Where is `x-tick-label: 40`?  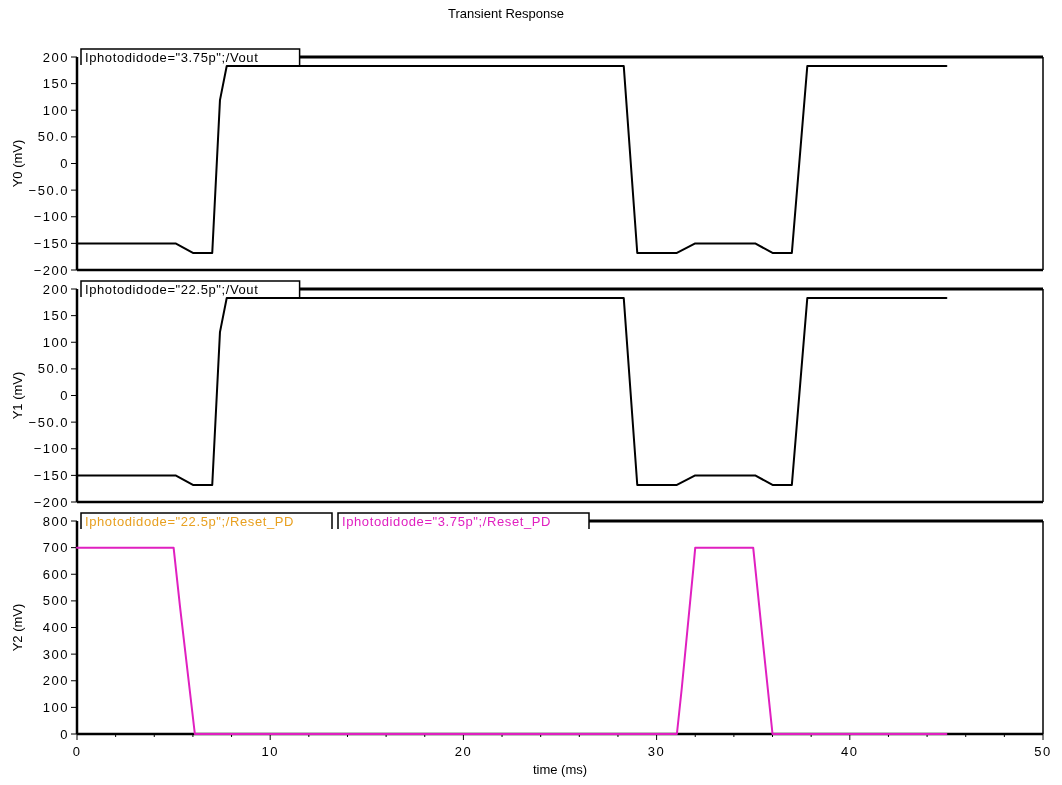
x-tick-label: 40 is located at coordinates (850, 751).